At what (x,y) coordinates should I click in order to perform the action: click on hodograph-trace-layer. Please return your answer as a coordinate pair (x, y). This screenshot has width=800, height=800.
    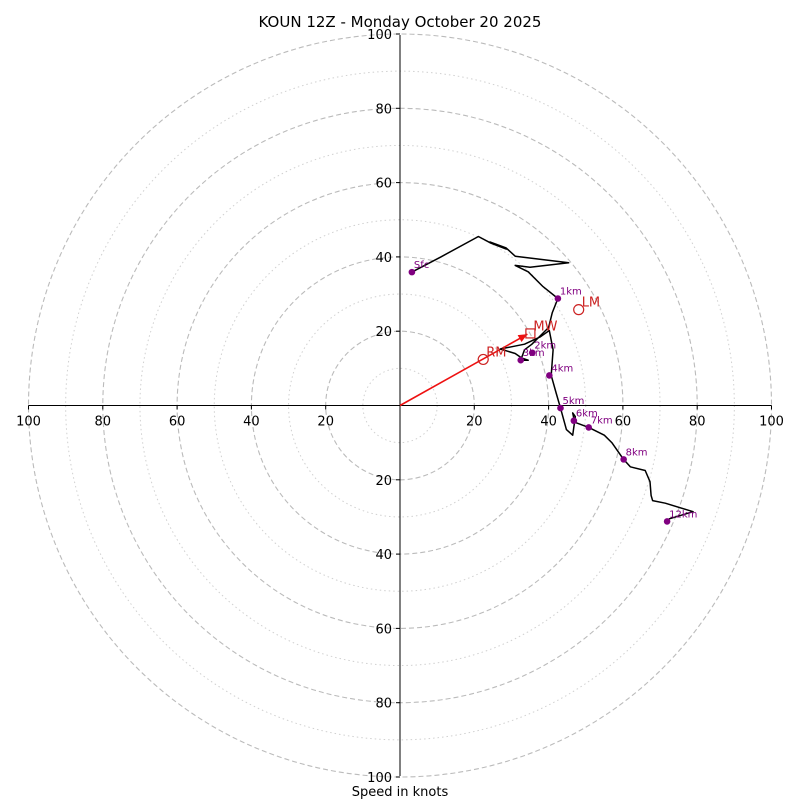
    Looking at the image, I should click on (552, 378).